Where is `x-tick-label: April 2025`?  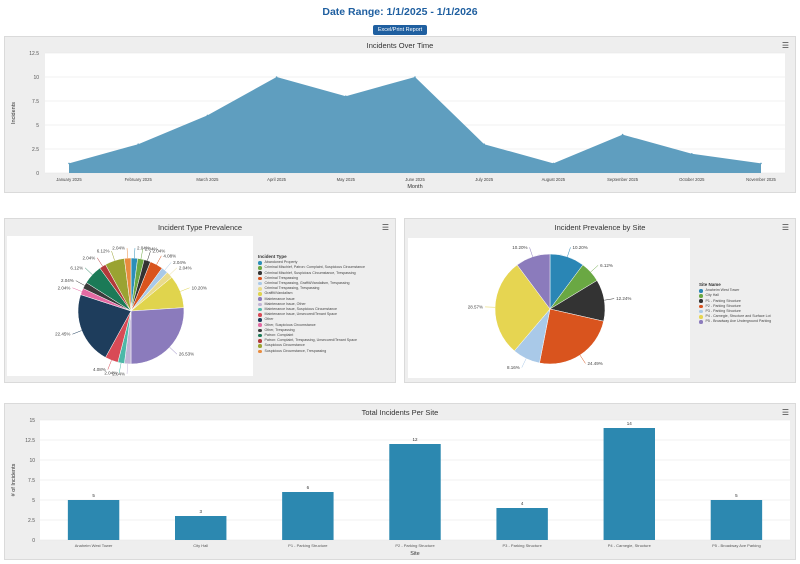 x-tick-label: April 2025 is located at coordinates (277, 179).